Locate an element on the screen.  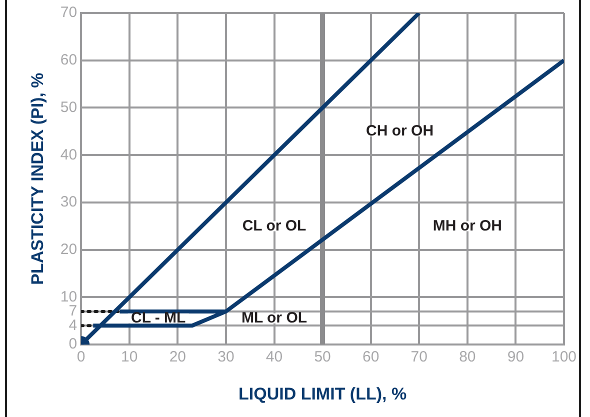
x-tick-label: 70 is located at coordinates (419, 357).